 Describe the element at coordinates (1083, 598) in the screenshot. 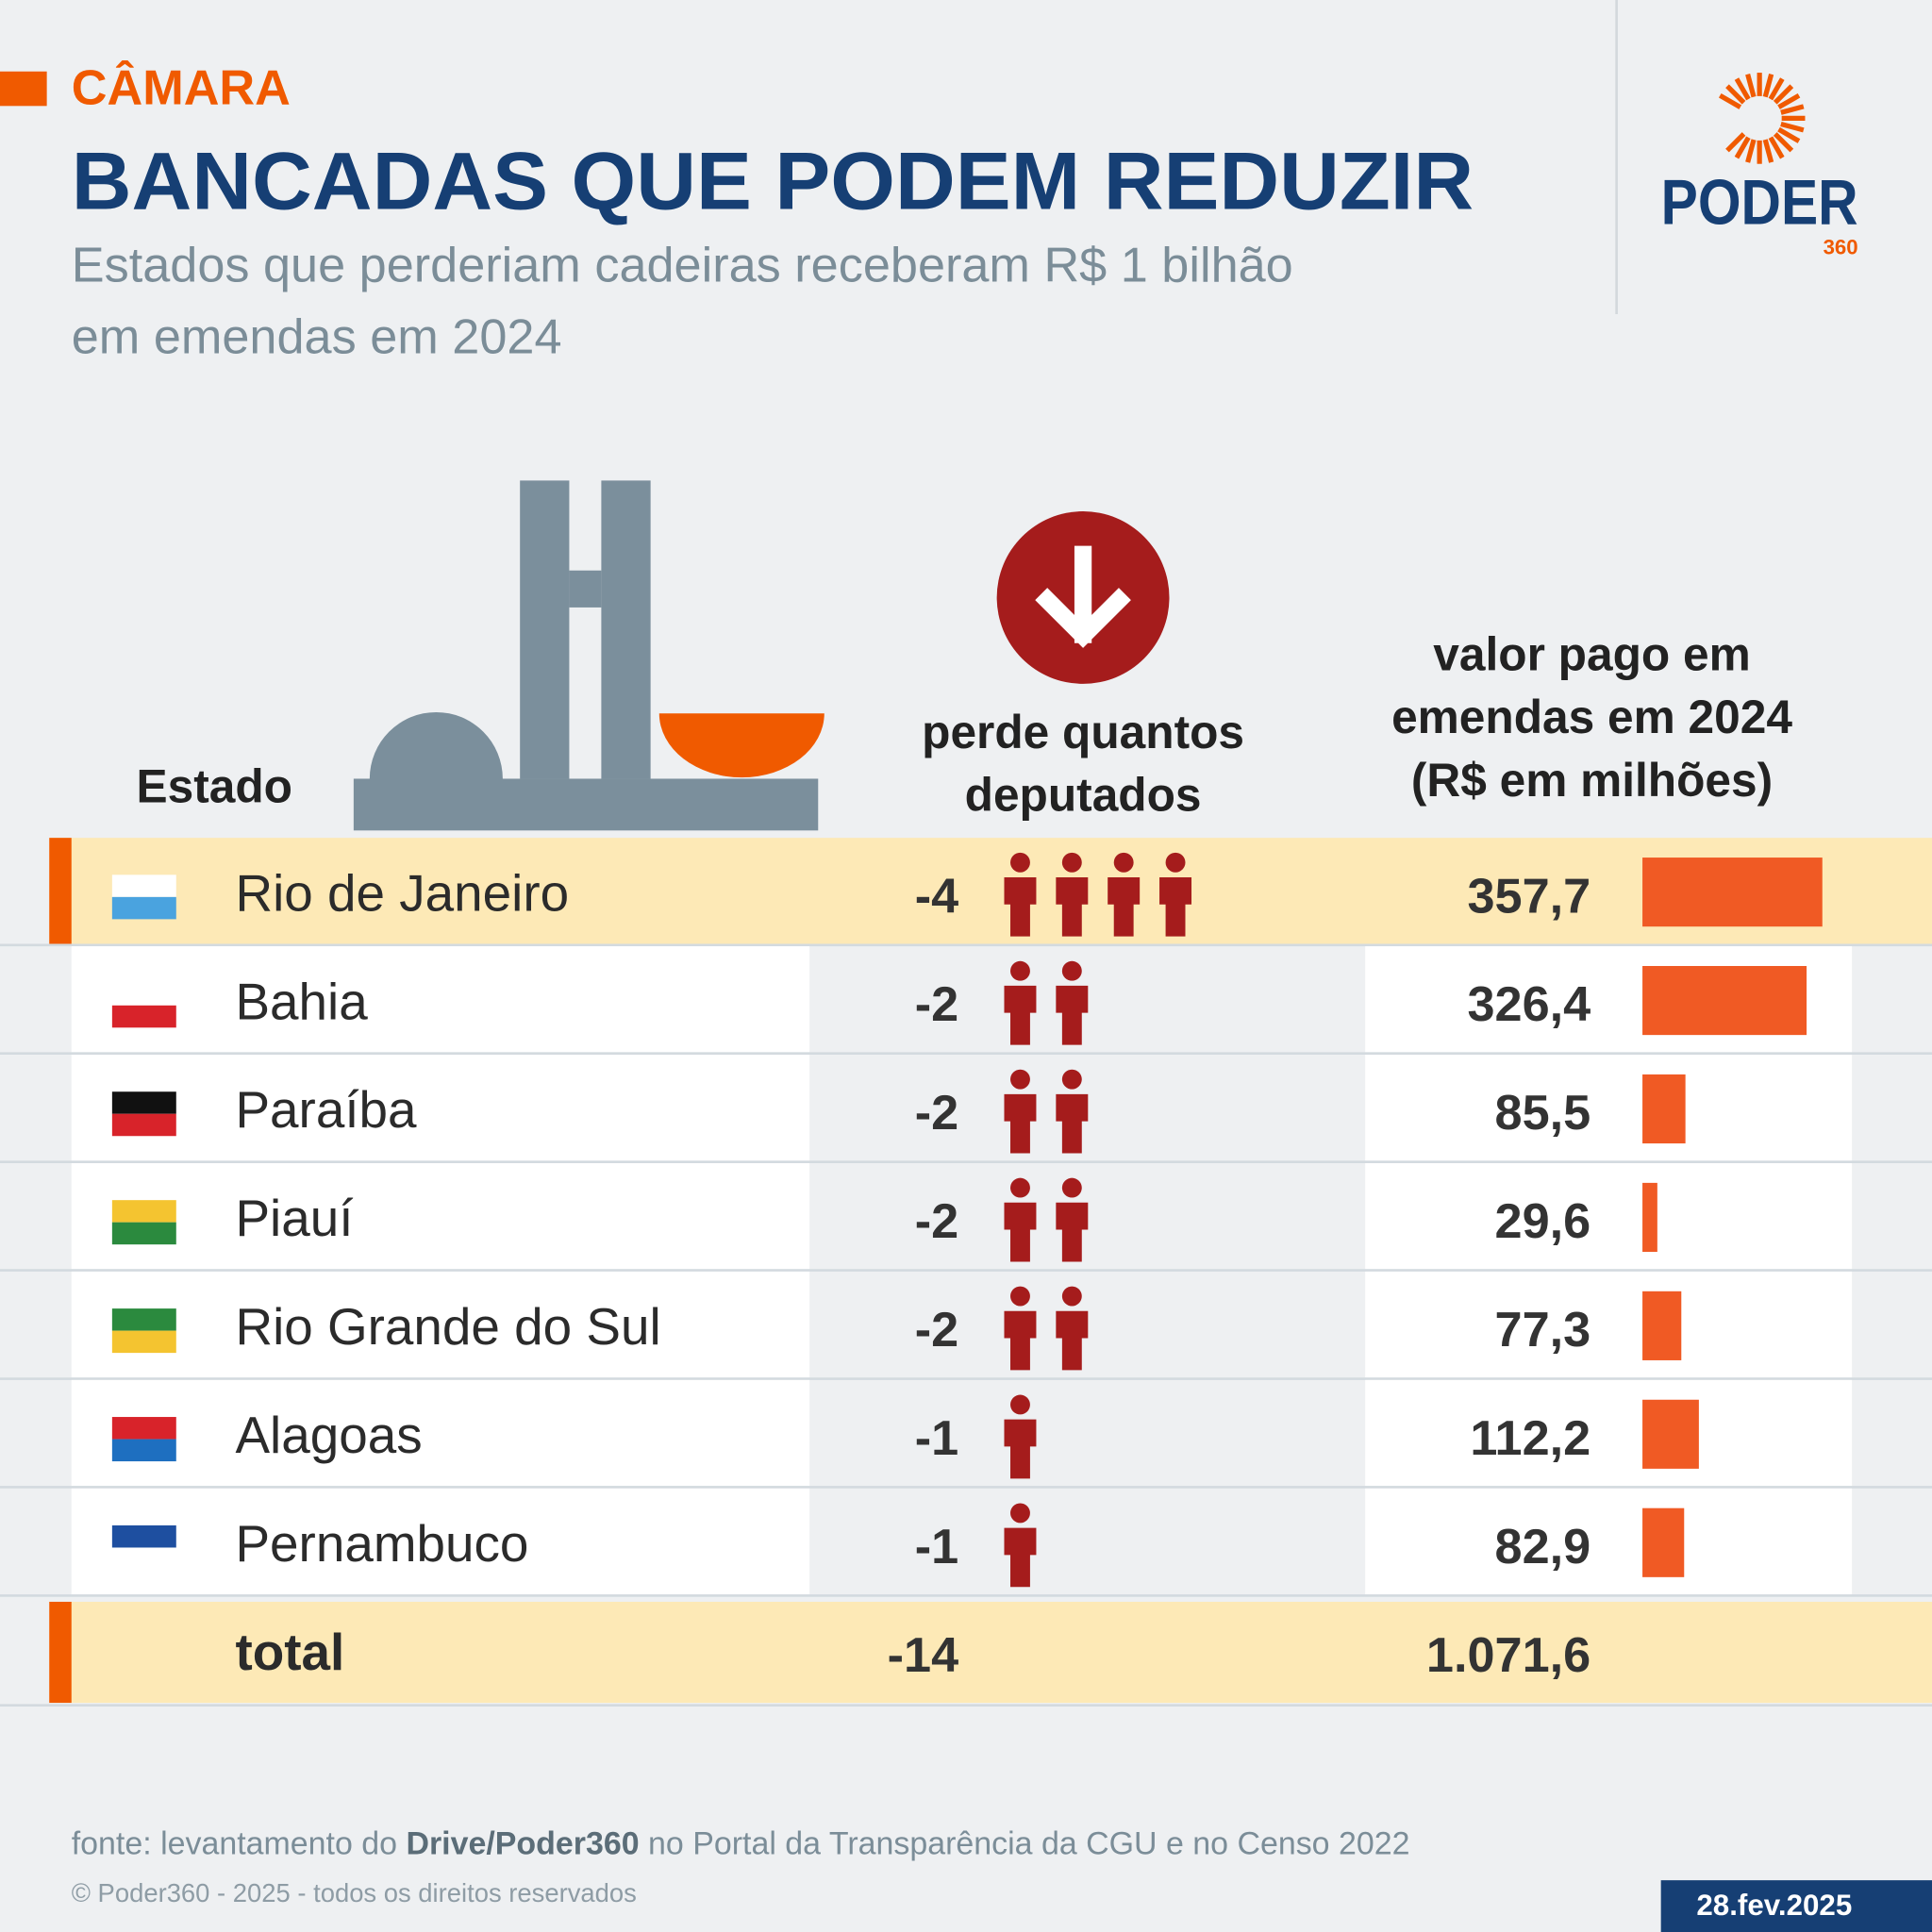

I see `down-arrow-icon` at that location.